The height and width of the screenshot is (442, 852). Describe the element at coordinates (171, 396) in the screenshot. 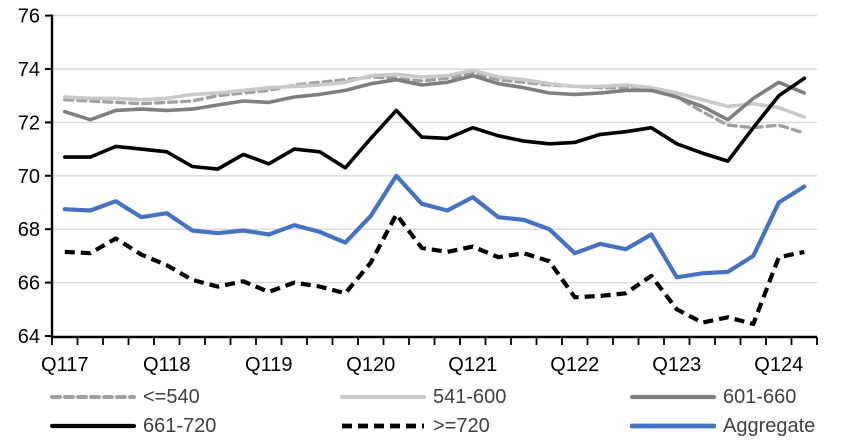

I see `legend-item-label: <=540` at that location.